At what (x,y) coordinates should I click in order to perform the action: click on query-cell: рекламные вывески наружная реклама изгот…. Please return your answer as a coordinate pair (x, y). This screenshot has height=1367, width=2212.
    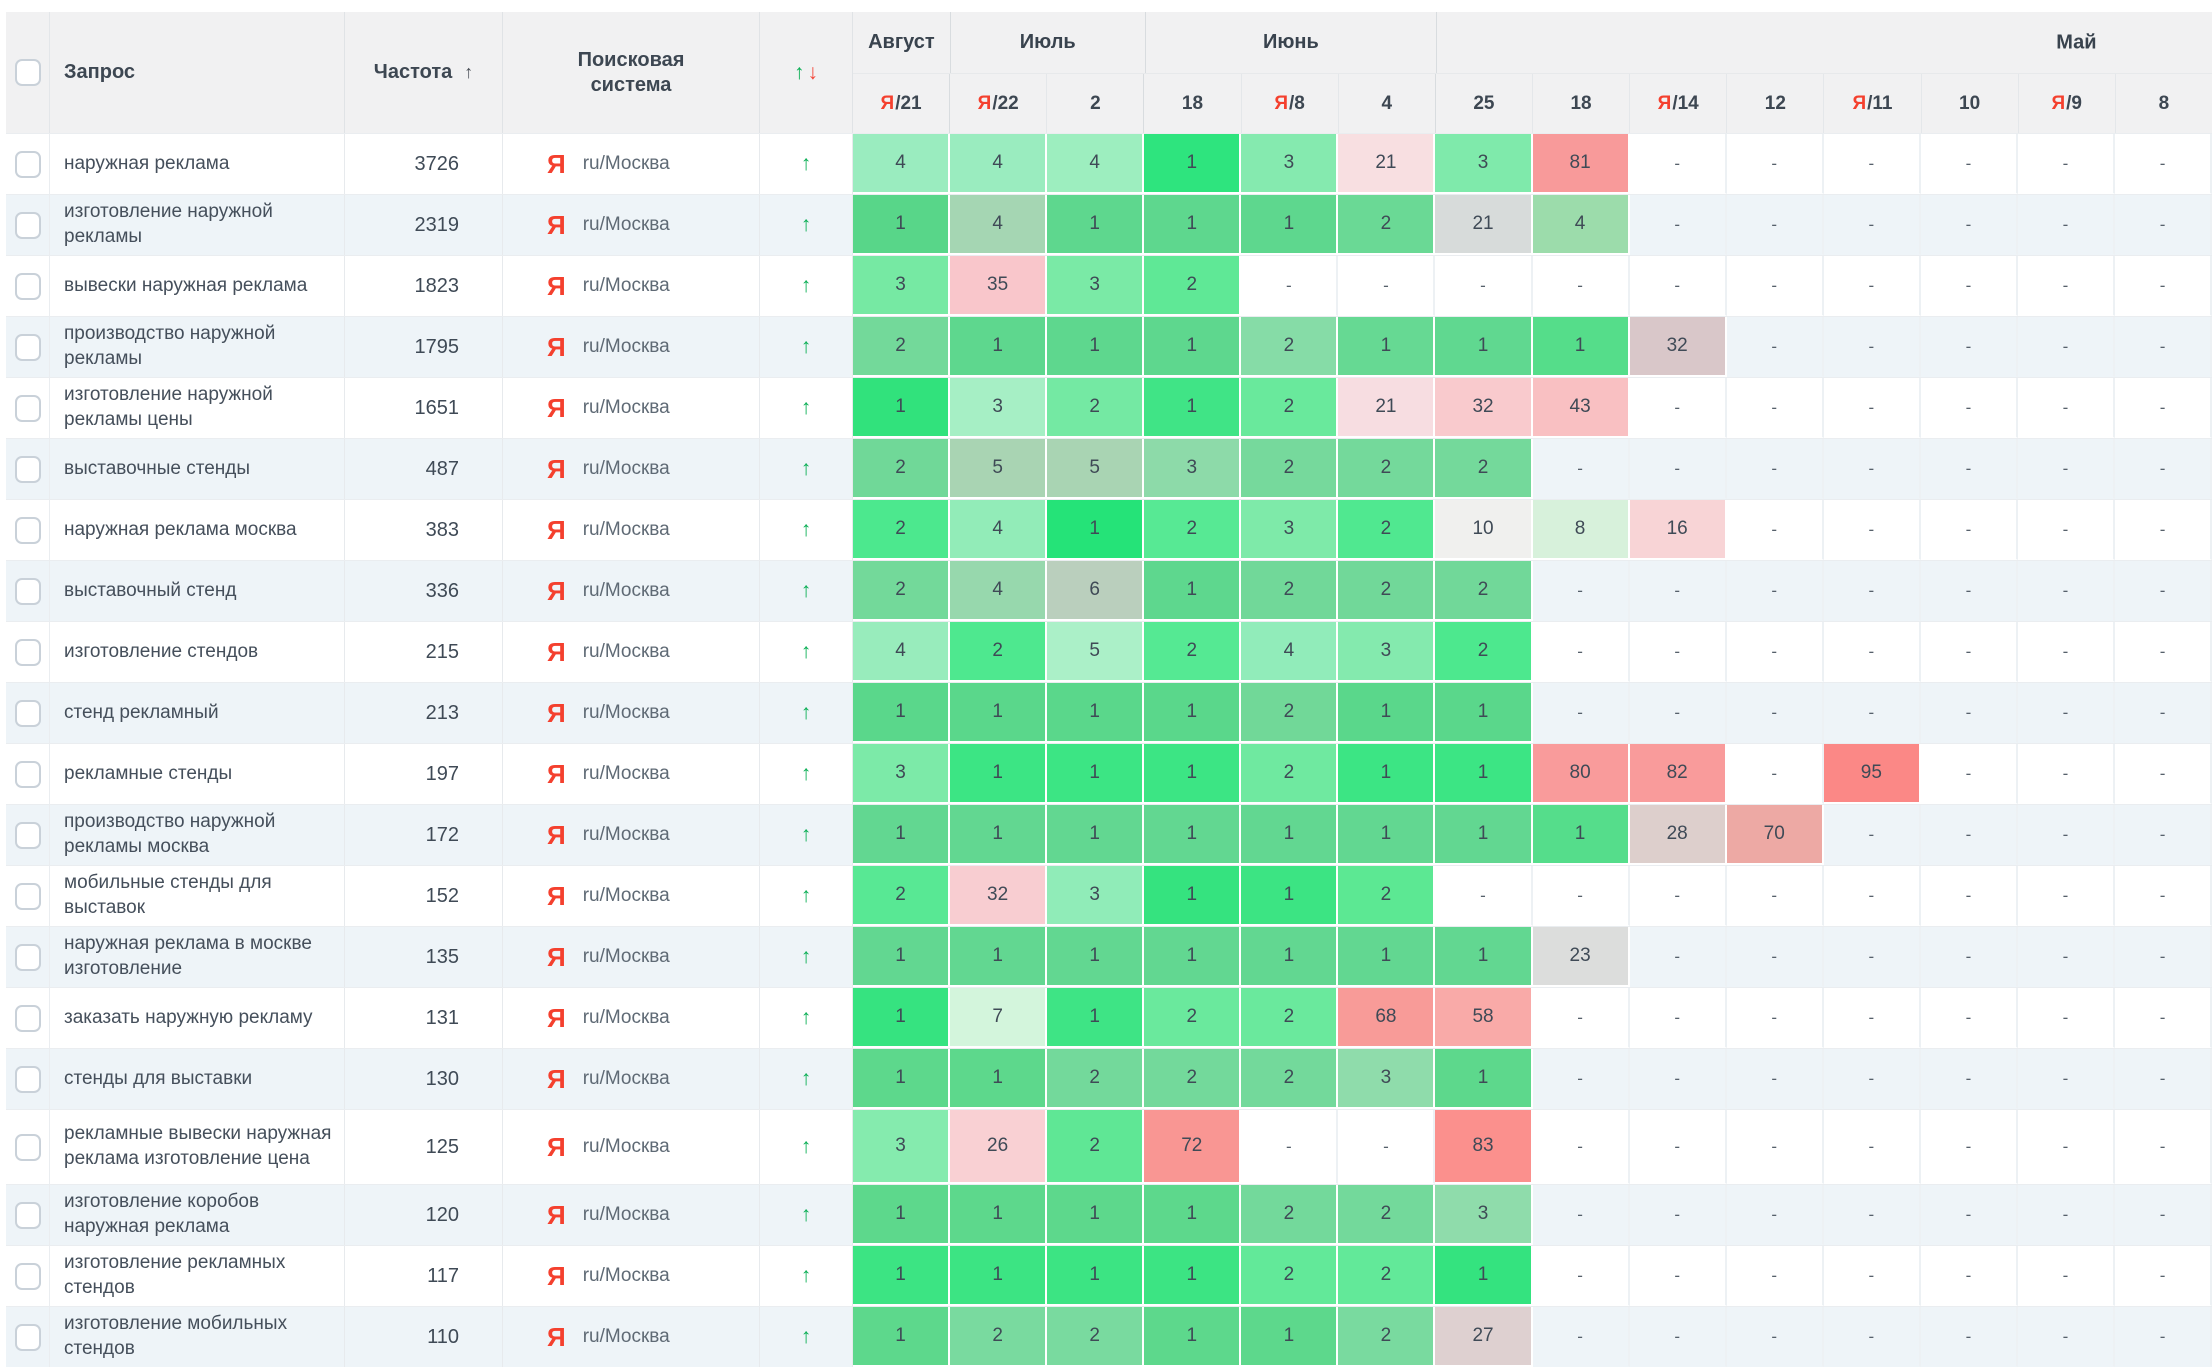
    Looking at the image, I should click on (197, 1147).